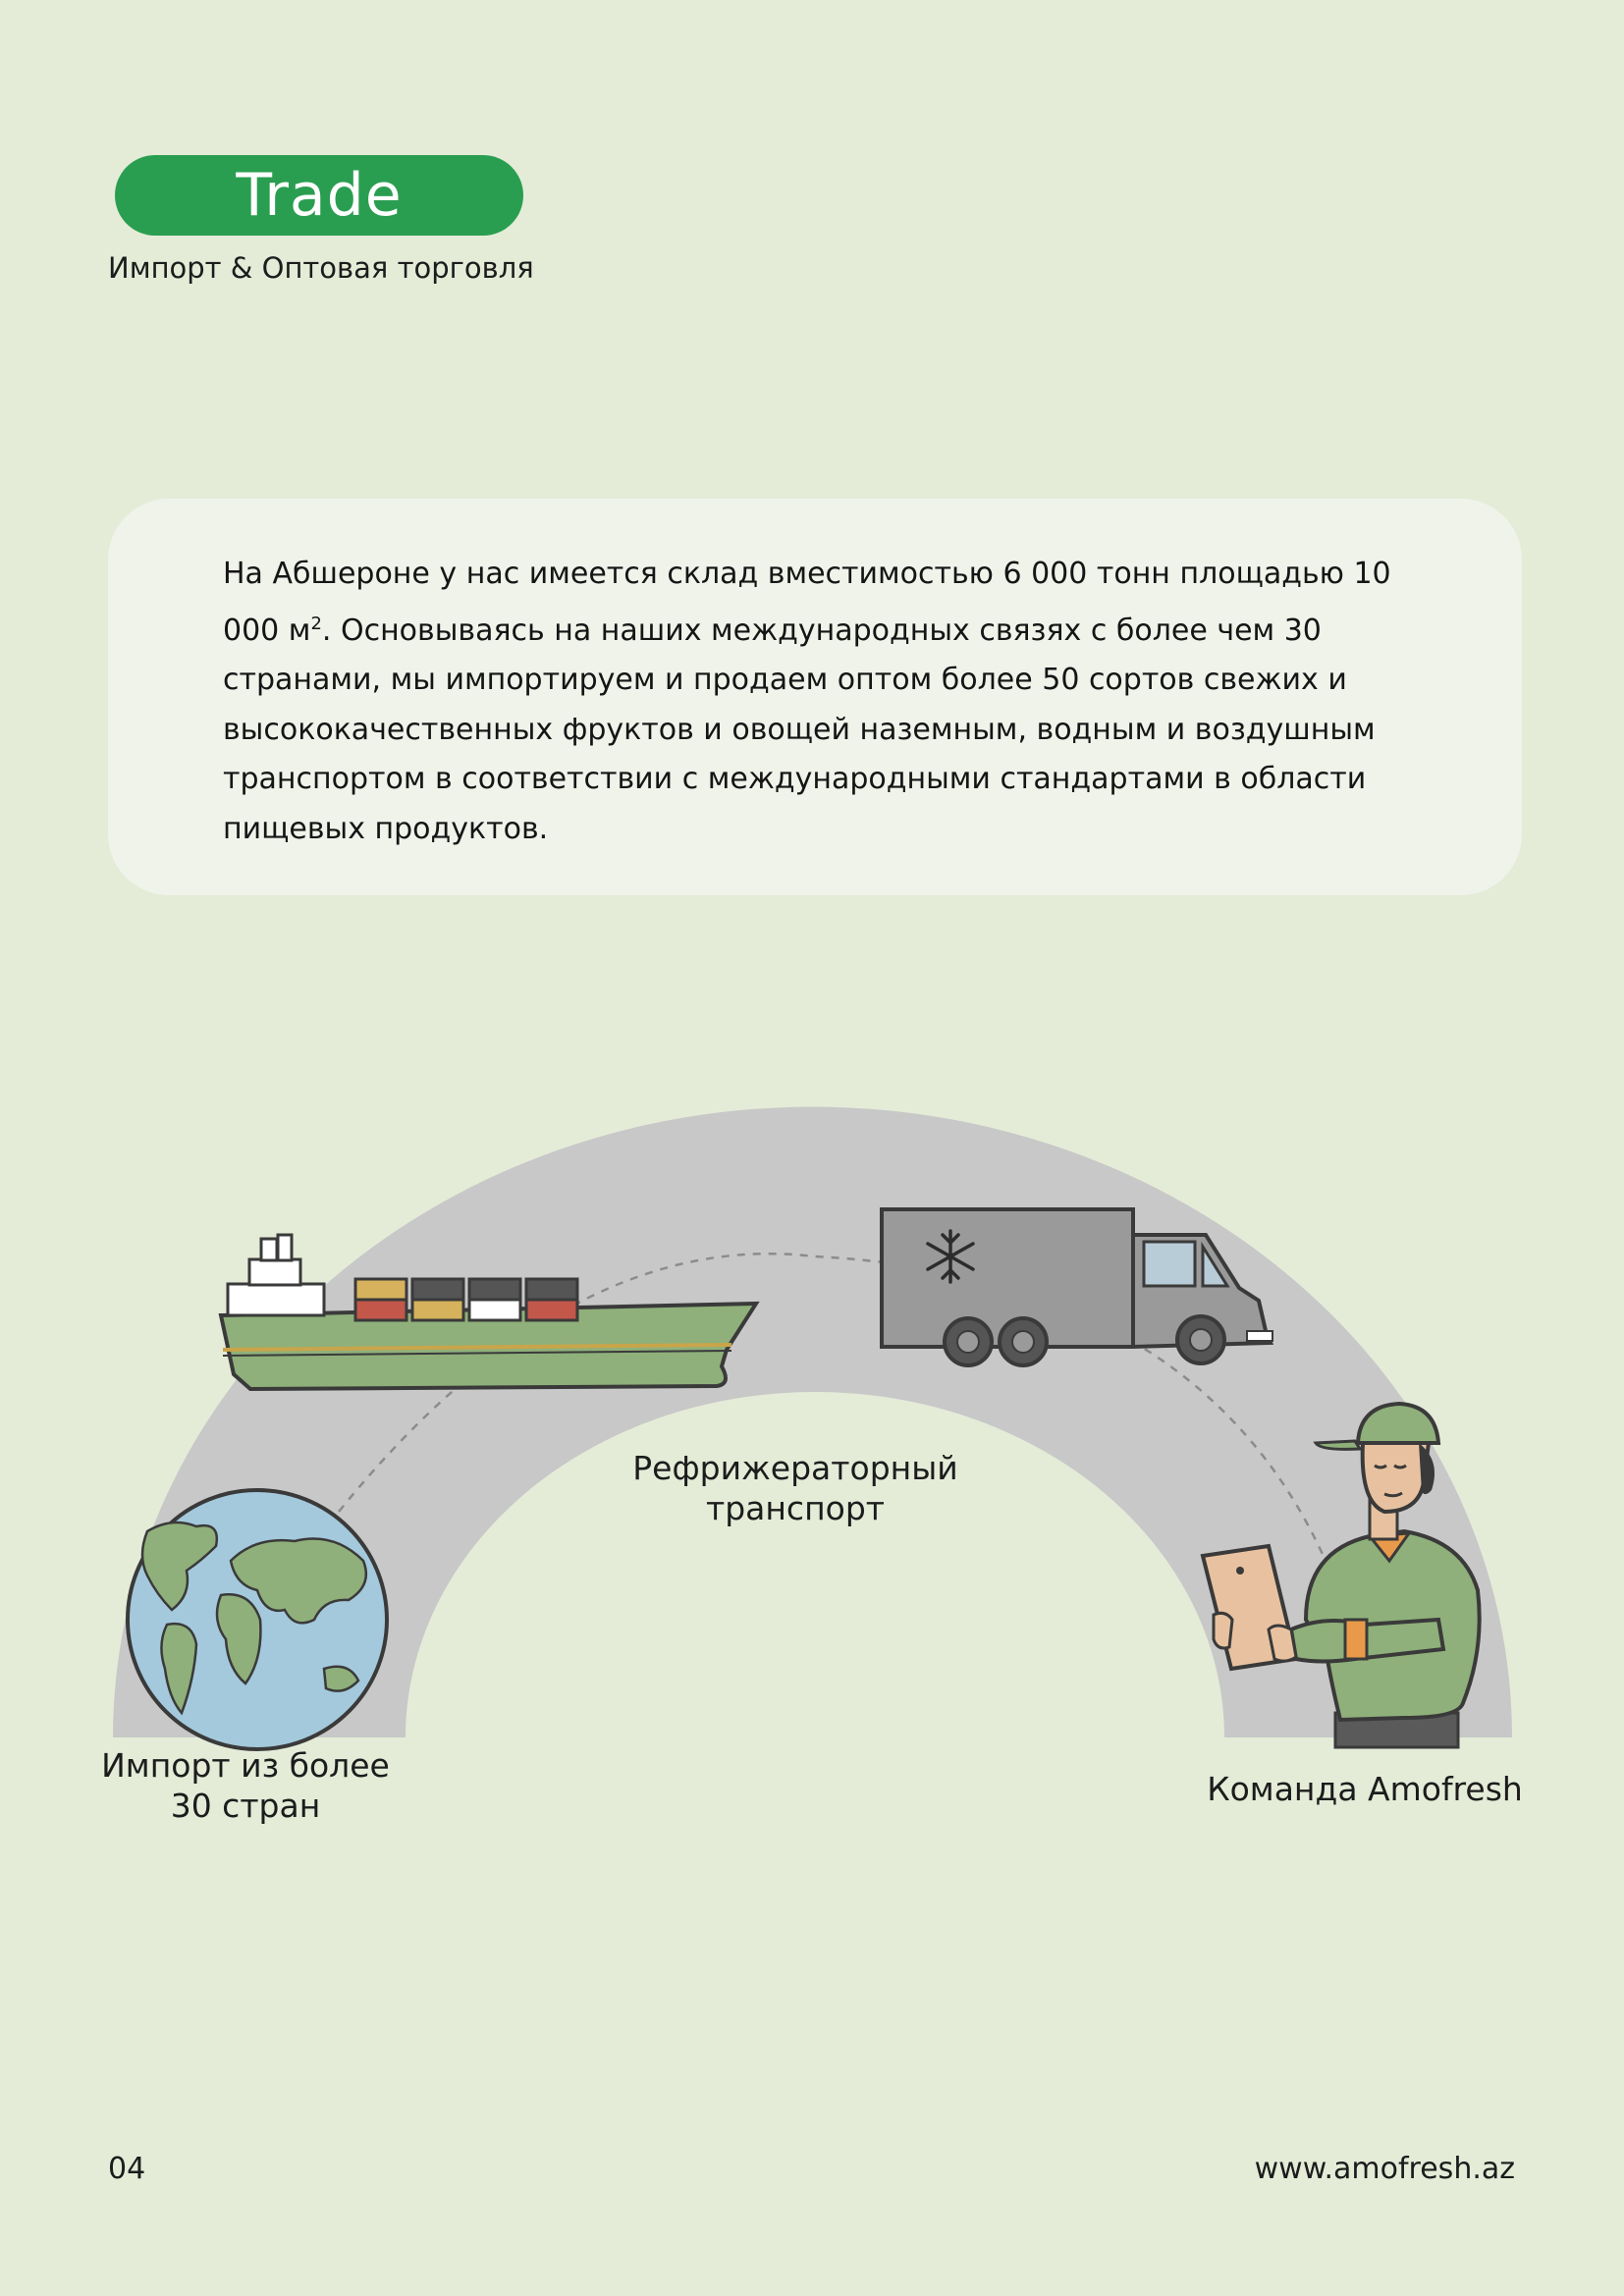 Image resolution: width=1624 pixels, height=2296 pixels. I want to click on trade-badge: Trade, so click(319, 195).